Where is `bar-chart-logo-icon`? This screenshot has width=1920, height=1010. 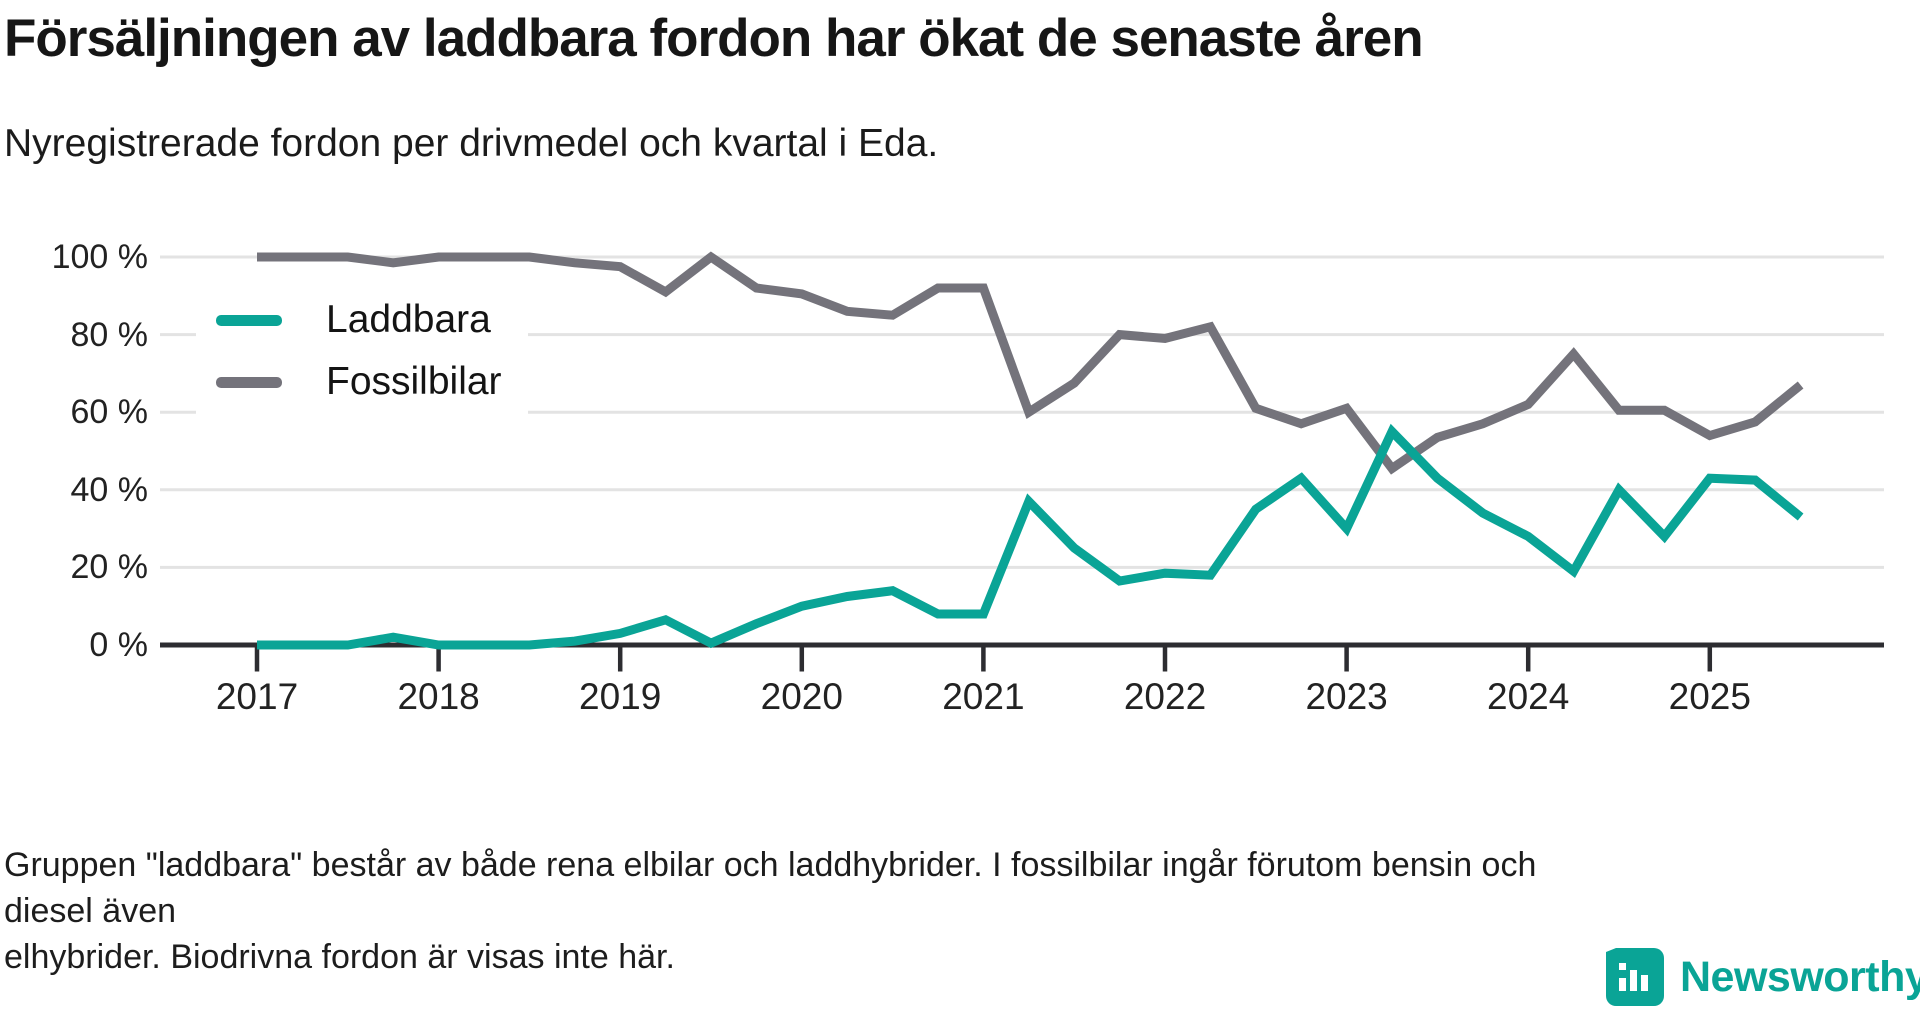
bar-chart-logo-icon is located at coordinates (1635, 977).